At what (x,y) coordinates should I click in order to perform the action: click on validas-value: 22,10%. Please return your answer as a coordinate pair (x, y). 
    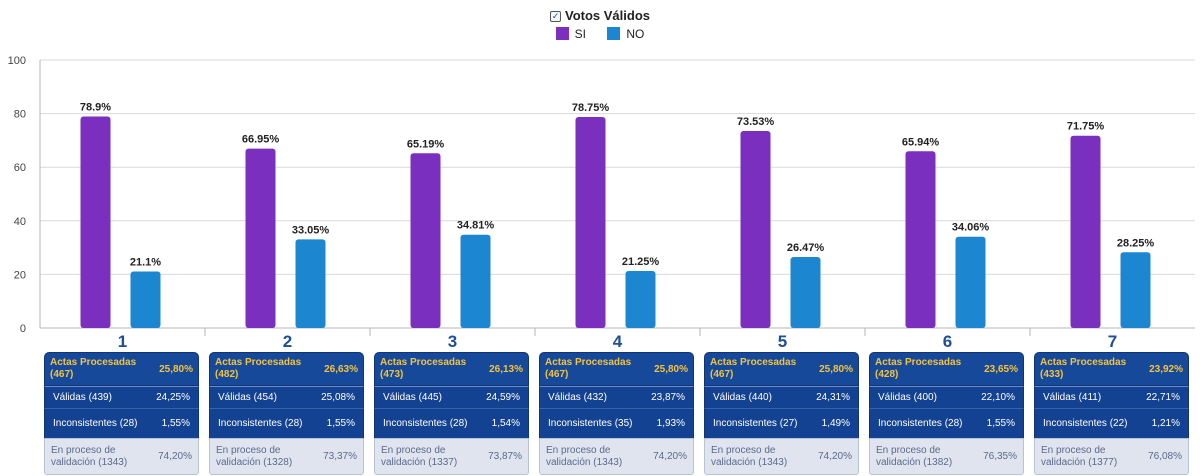
    Looking at the image, I should click on (998, 397).